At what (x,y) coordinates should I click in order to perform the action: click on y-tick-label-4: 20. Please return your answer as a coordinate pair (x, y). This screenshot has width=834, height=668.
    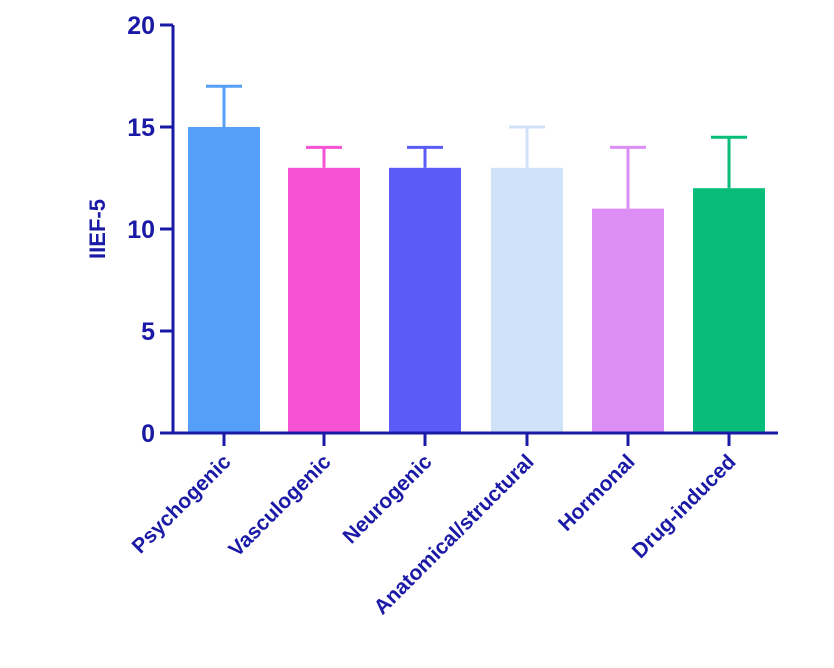
    Looking at the image, I should click on (141, 26).